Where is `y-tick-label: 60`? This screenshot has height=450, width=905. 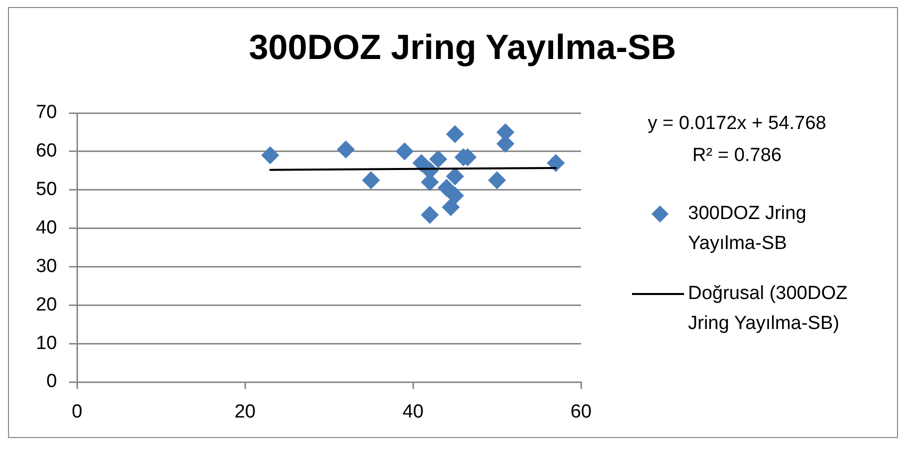
y-tick-label: 60 is located at coordinates (46, 151).